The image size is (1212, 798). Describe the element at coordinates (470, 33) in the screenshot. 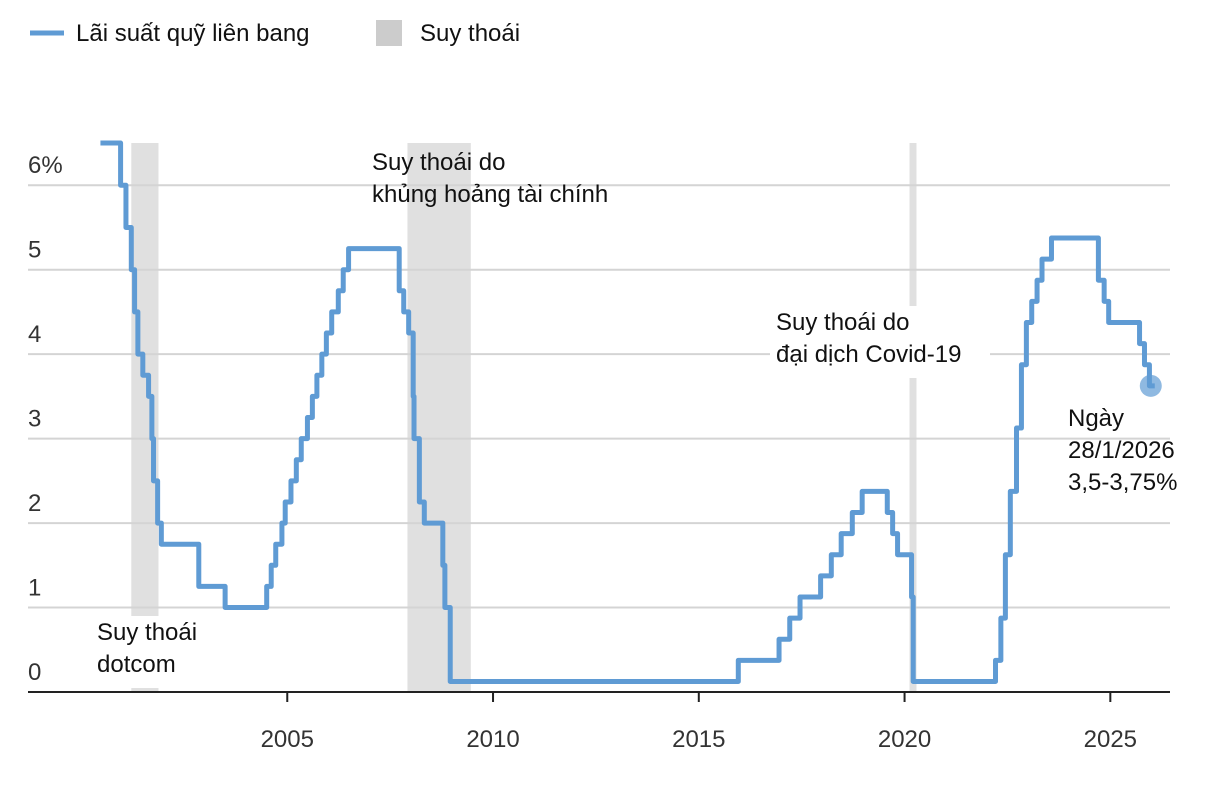

I see `legend-label: Suy thoái` at that location.